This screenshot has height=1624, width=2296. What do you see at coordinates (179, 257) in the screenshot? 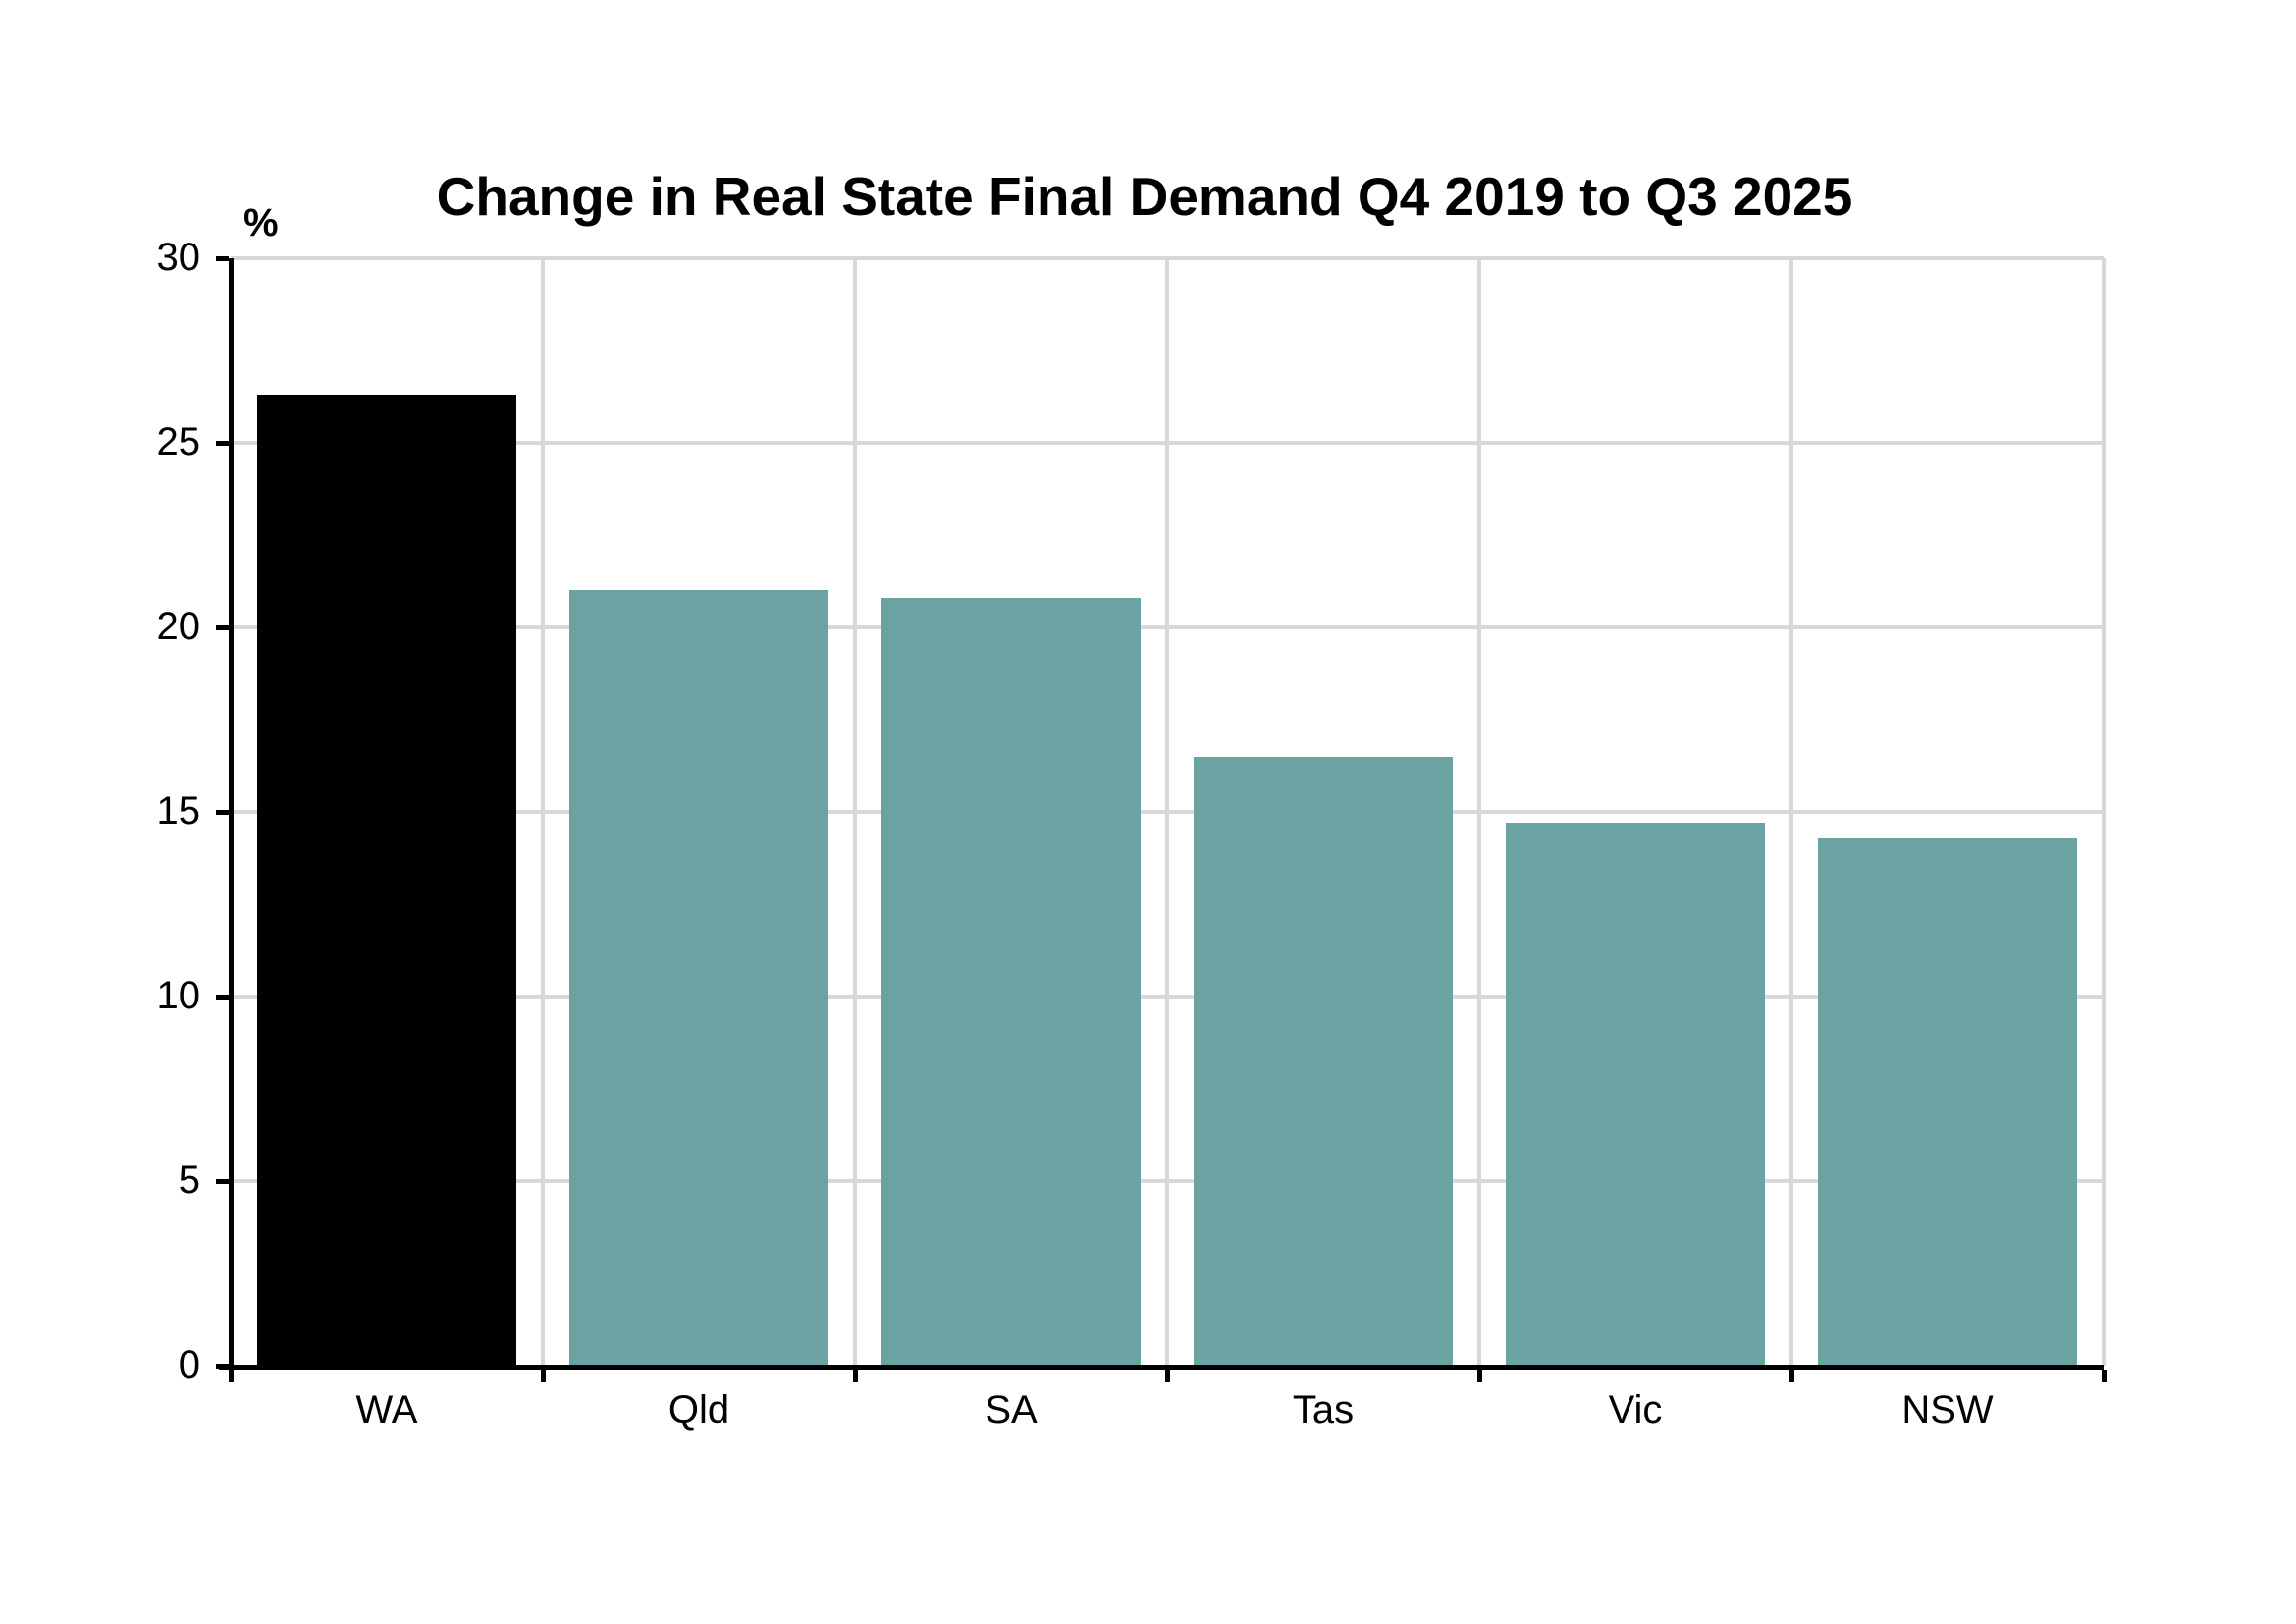
I see `y-axis-tick-label: 30` at bounding box center [179, 257].